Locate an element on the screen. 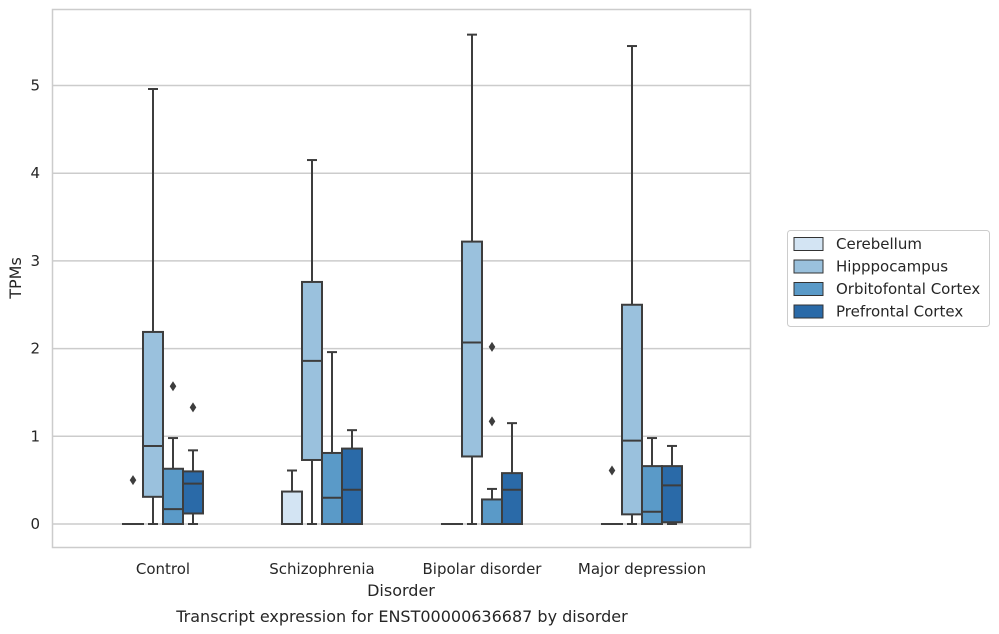  y-tick-label: 1 is located at coordinates (35, 436).